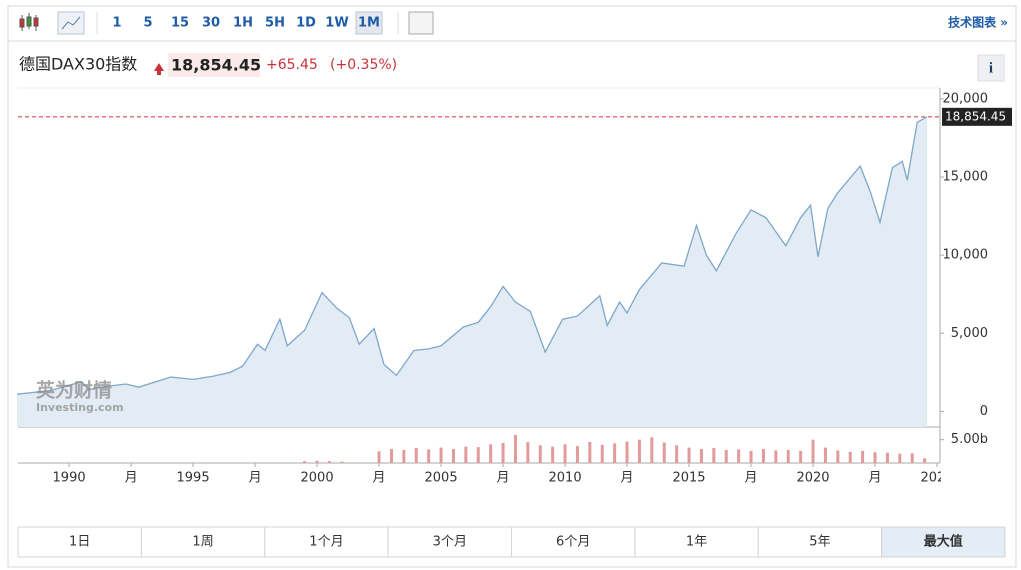 This screenshot has width=1021, height=570. I want to click on candle-icon, so click(29, 22).